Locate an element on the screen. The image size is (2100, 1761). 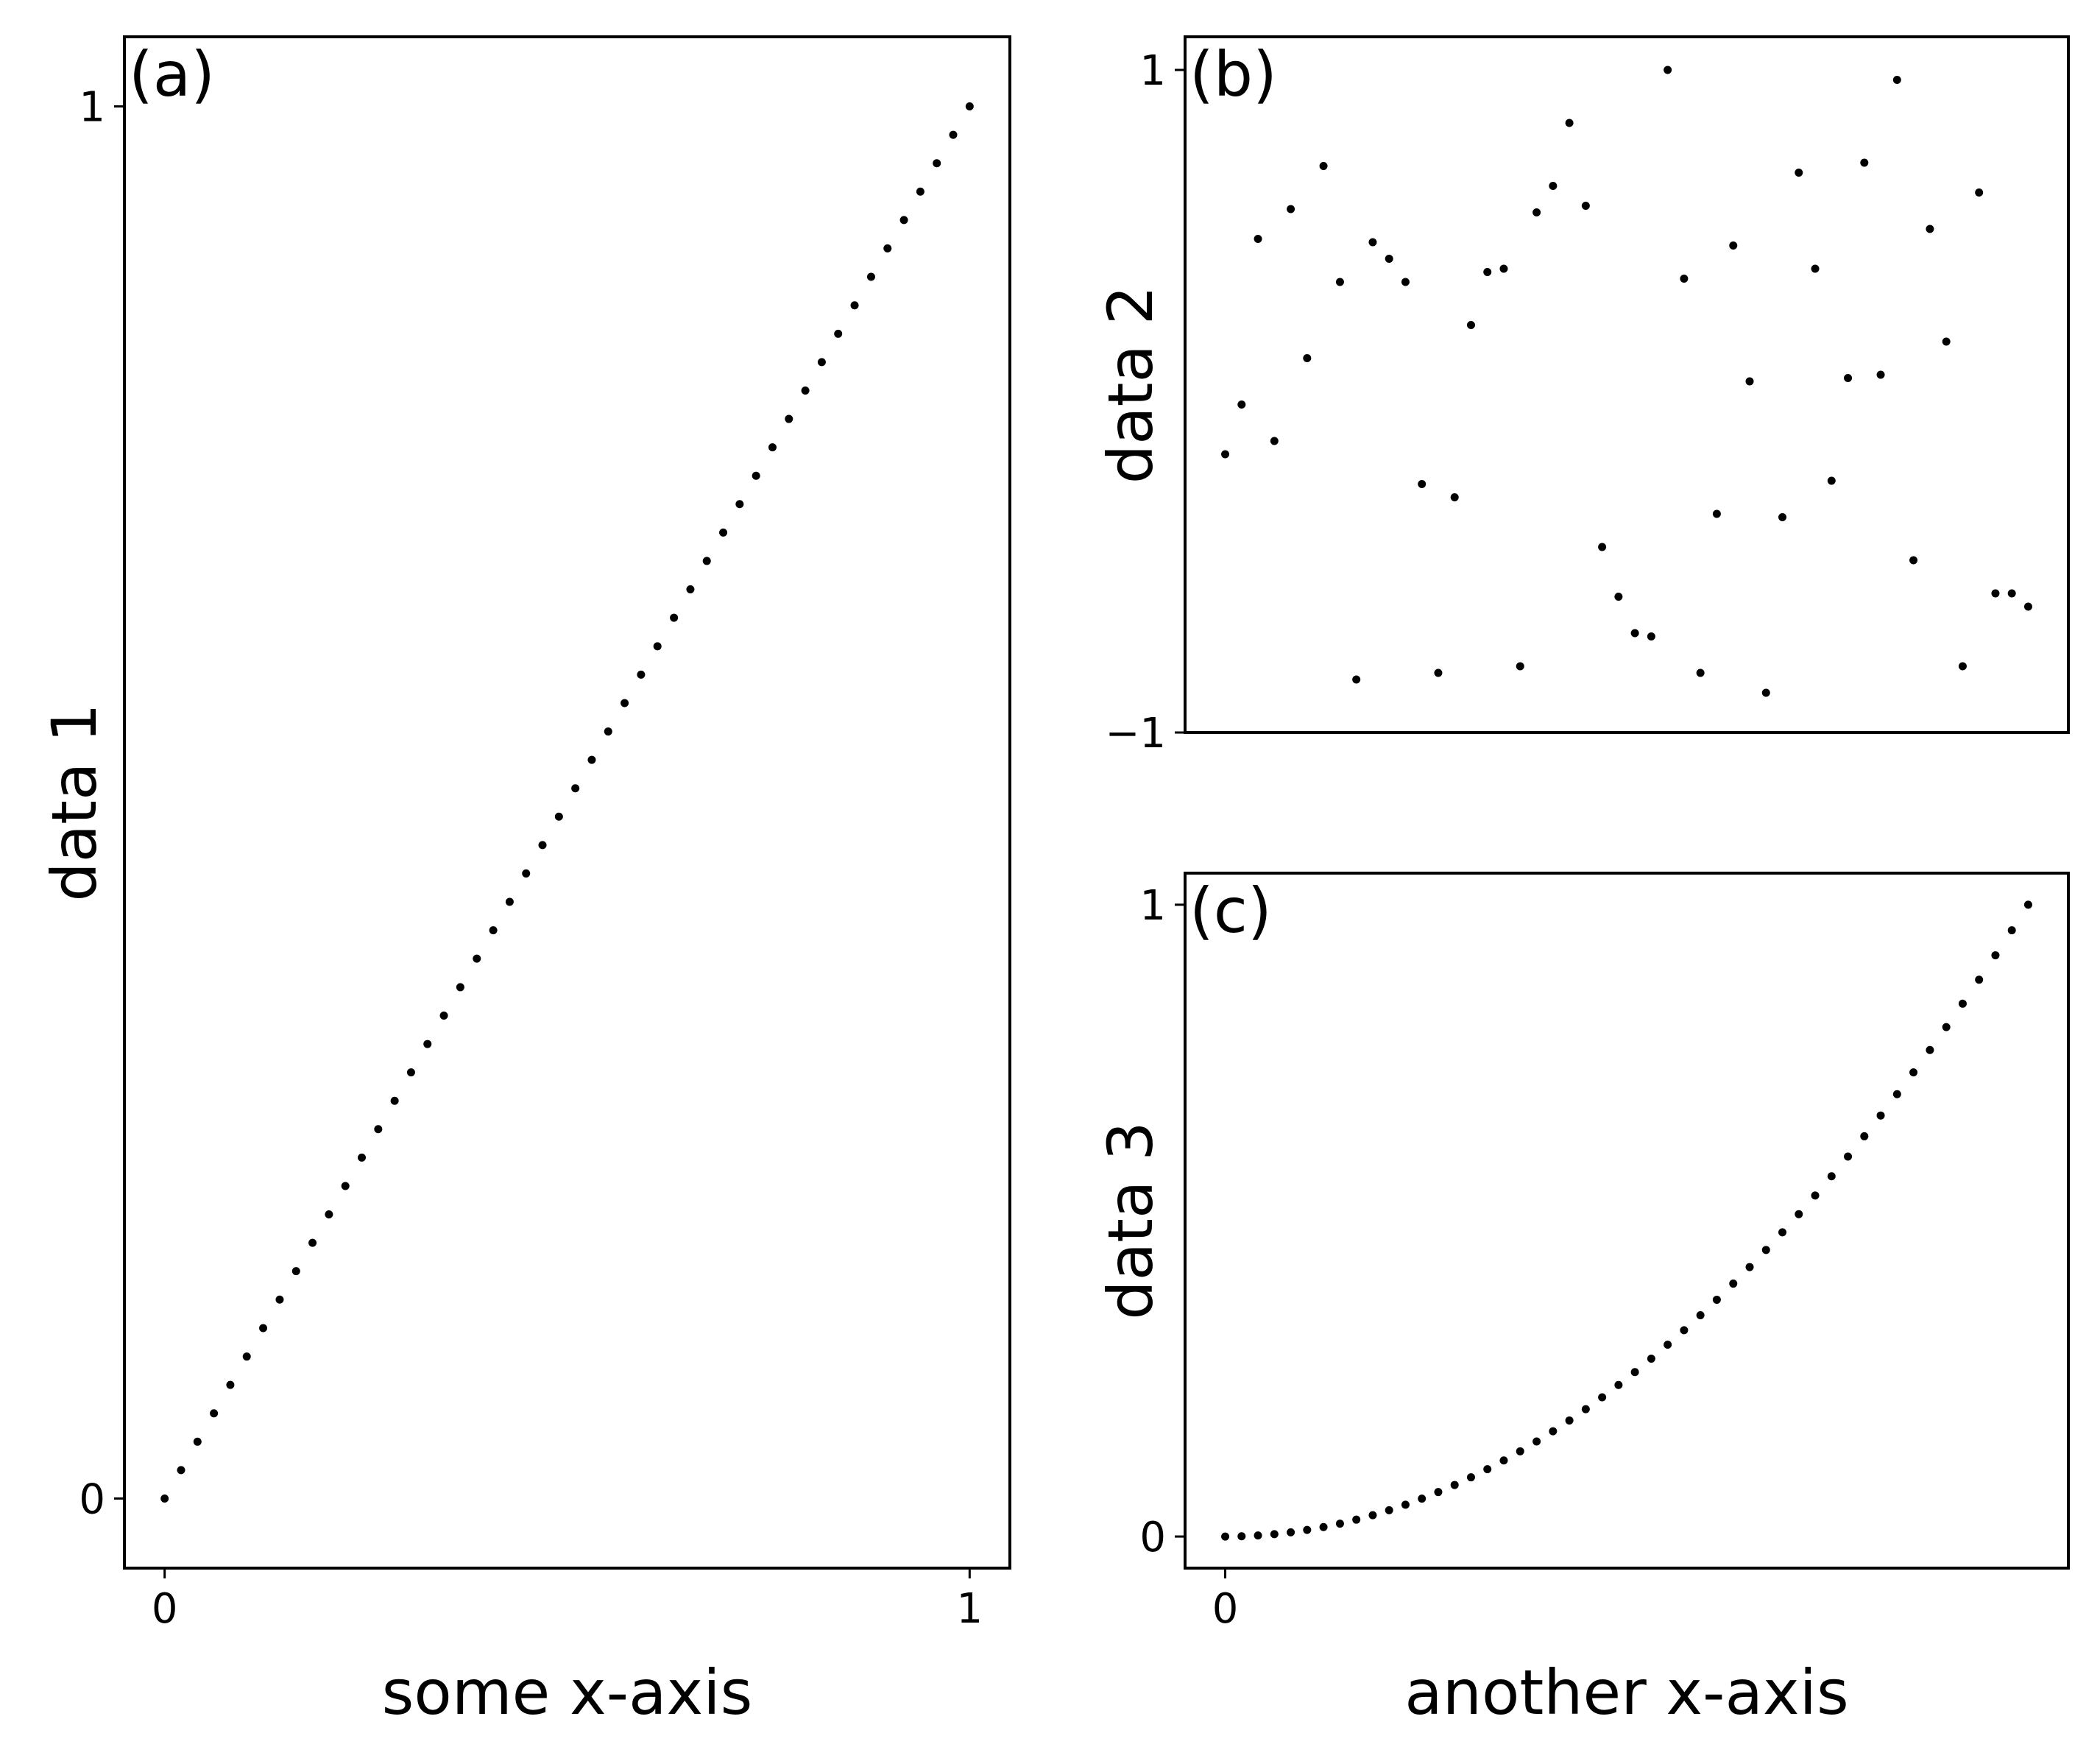
xtick-label-a: 0 is located at coordinates (165, 1609).